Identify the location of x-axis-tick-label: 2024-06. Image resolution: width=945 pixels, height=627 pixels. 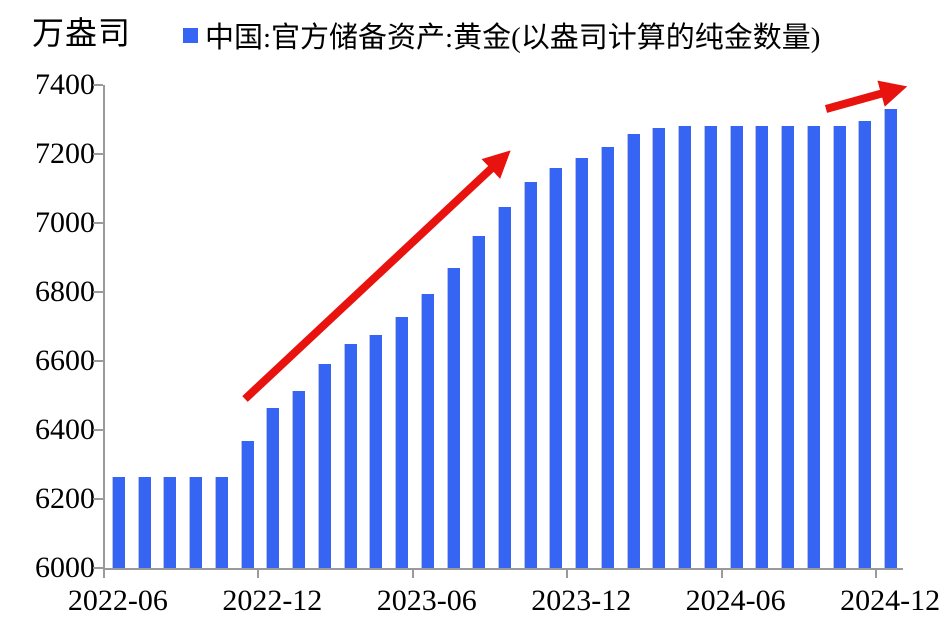
(735, 600).